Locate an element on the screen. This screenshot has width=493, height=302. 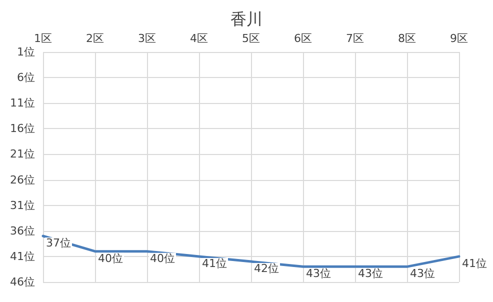
y-tick-label: 41位 is located at coordinates (22, 256).